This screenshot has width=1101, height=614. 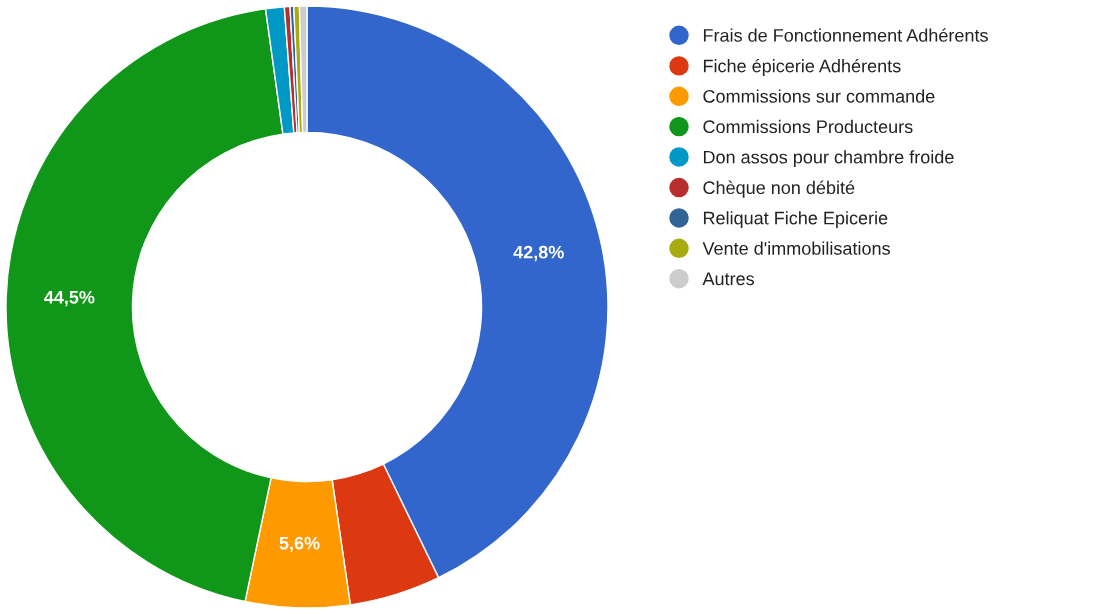 What do you see at coordinates (808, 126) in the screenshot?
I see `legend-label: Commissions Producteurs` at bounding box center [808, 126].